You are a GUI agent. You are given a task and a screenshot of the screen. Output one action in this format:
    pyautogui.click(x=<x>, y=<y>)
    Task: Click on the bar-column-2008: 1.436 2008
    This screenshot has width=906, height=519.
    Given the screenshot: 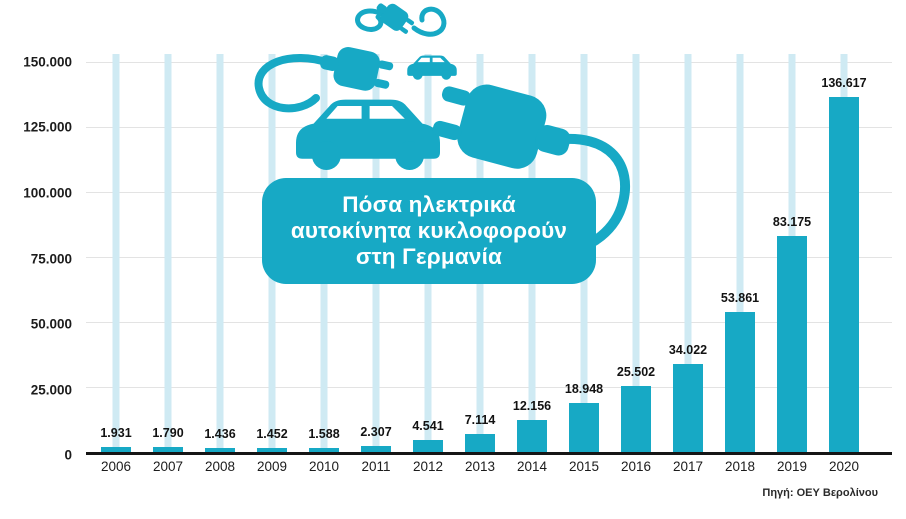 What is the action you would take?
    pyautogui.click(x=220, y=264)
    